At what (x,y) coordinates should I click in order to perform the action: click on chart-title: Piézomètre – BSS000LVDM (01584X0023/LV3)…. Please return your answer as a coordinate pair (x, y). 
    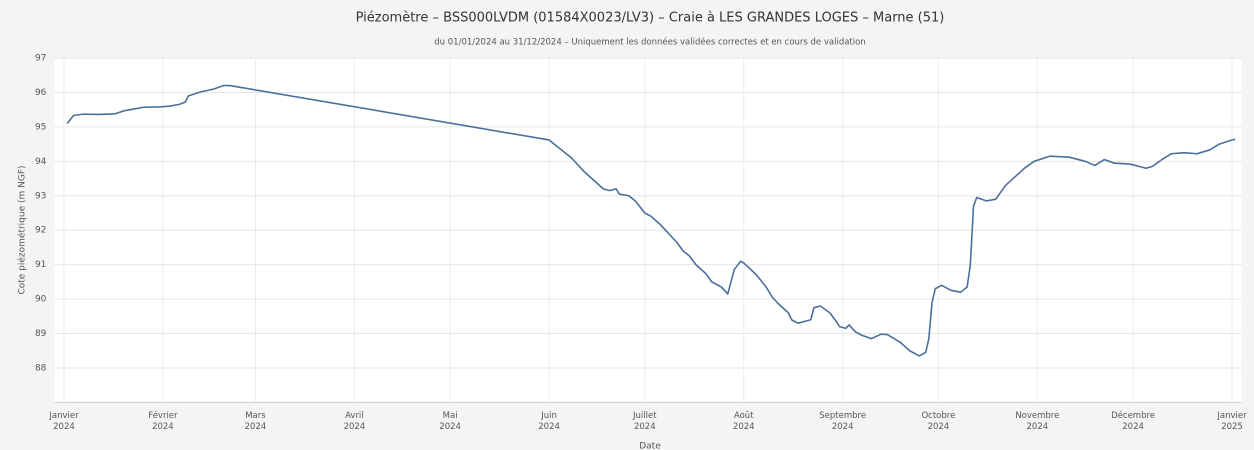
    Looking at the image, I should click on (650, 18).